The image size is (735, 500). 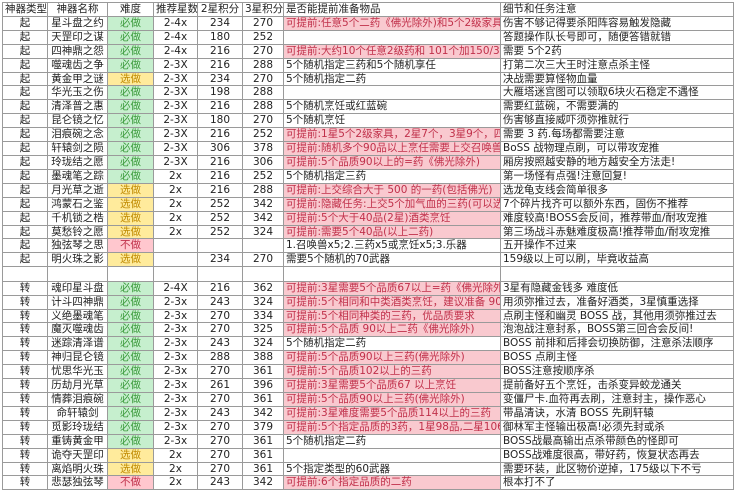 I want to click on cell-three-star-score: 378, so click(x=263, y=148).